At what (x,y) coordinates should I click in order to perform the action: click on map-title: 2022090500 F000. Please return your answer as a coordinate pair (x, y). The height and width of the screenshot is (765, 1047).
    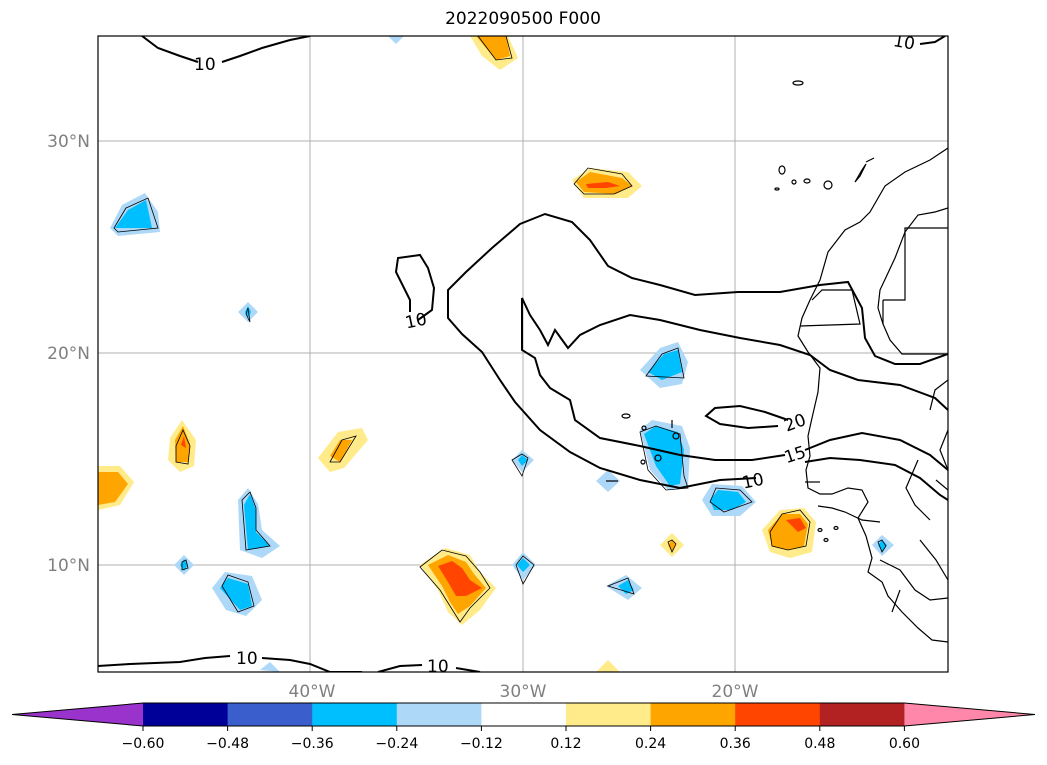
    Looking at the image, I should click on (523, 19).